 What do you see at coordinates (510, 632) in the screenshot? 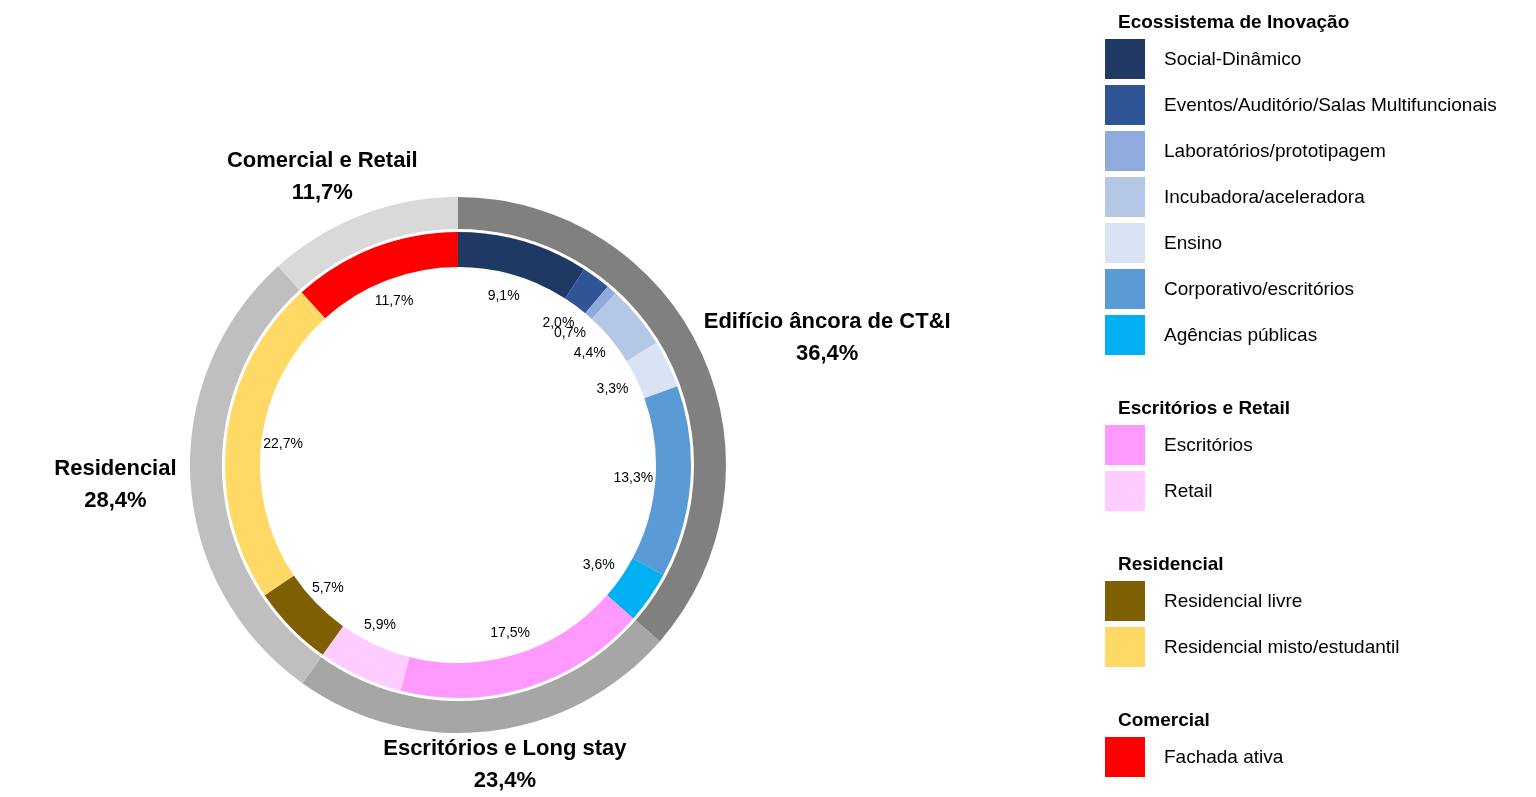
I see `data-label: 17,5%` at bounding box center [510, 632].